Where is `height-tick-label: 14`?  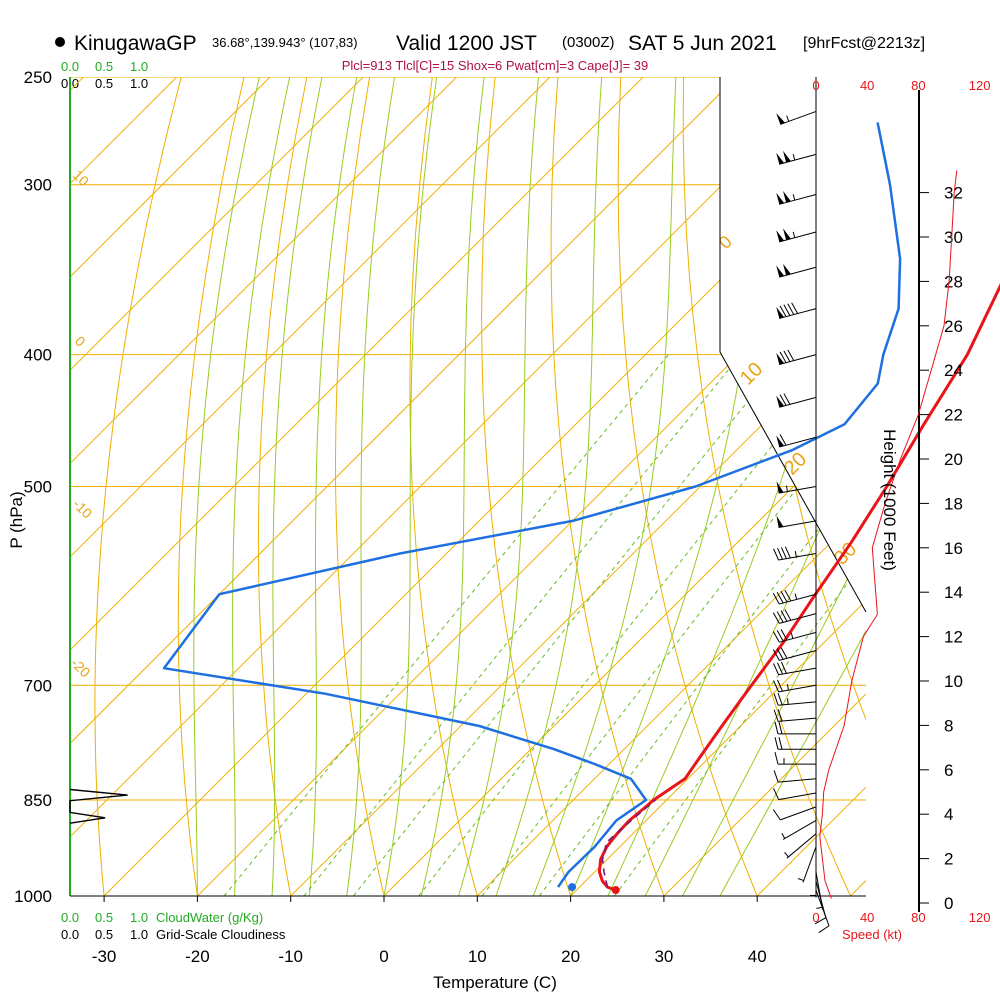 height-tick-label: 14 is located at coordinates (953, 592).